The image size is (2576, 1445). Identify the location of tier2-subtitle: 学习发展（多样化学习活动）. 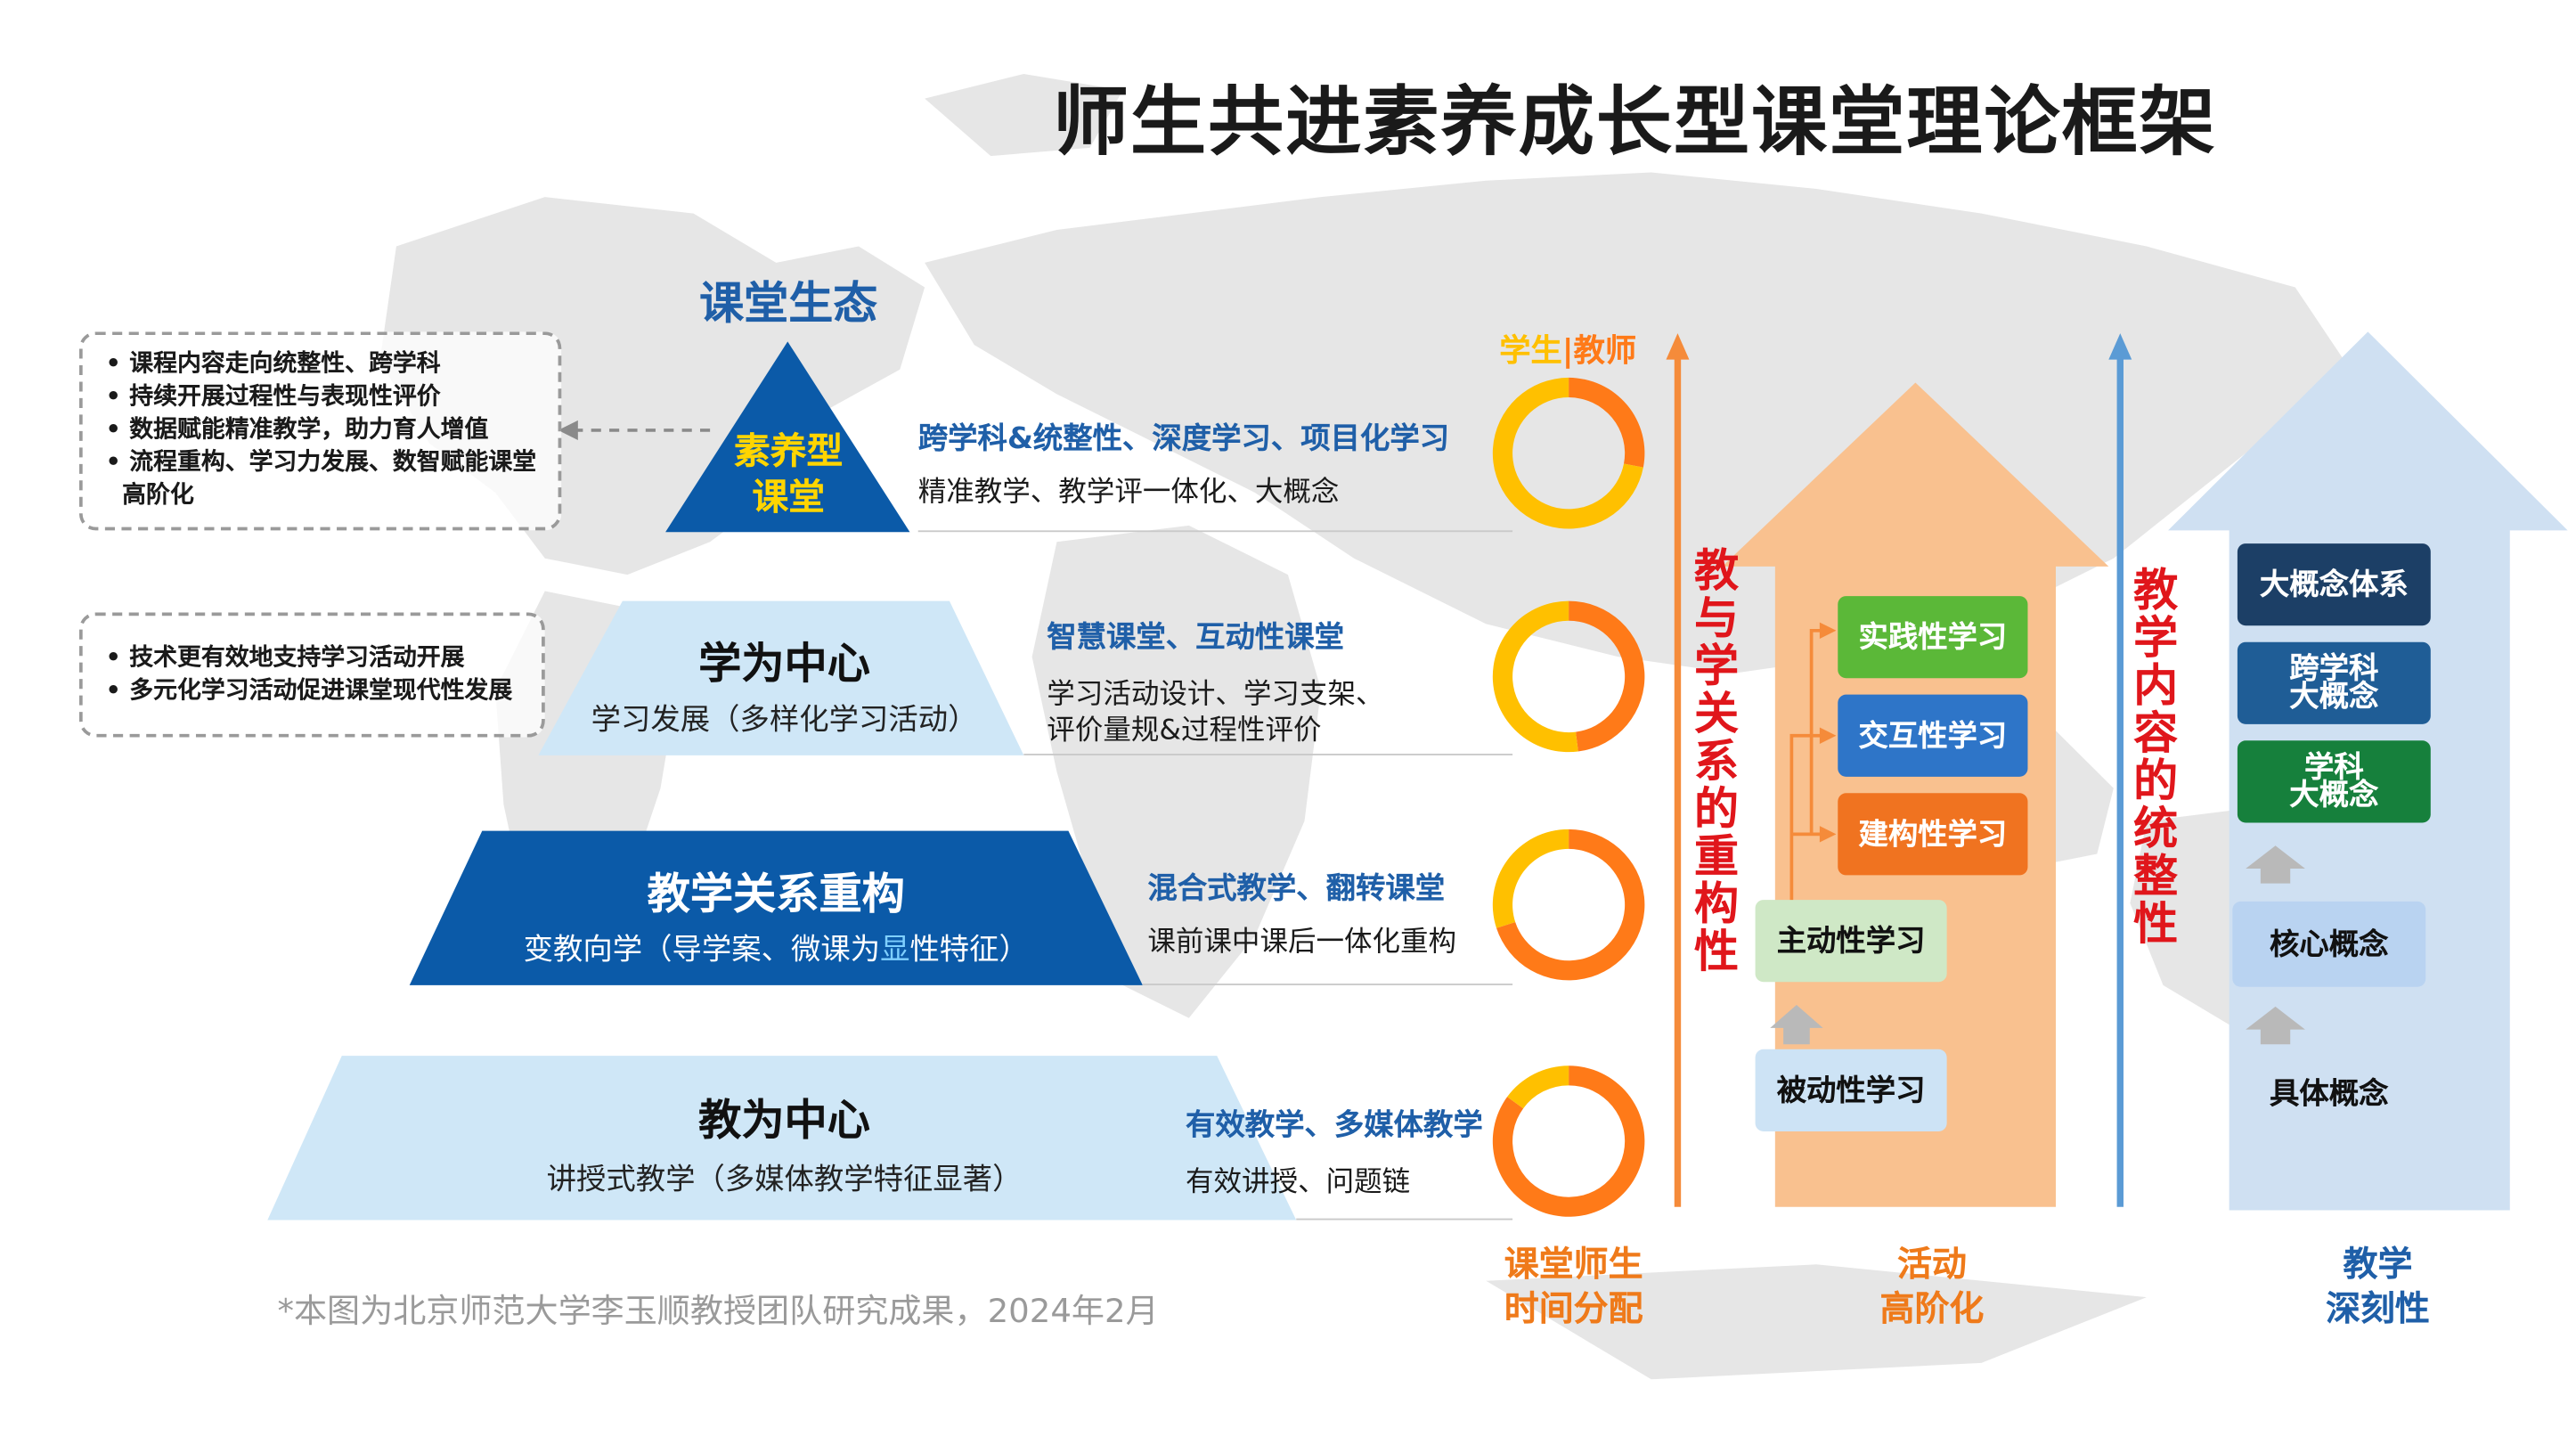
(785, 720).